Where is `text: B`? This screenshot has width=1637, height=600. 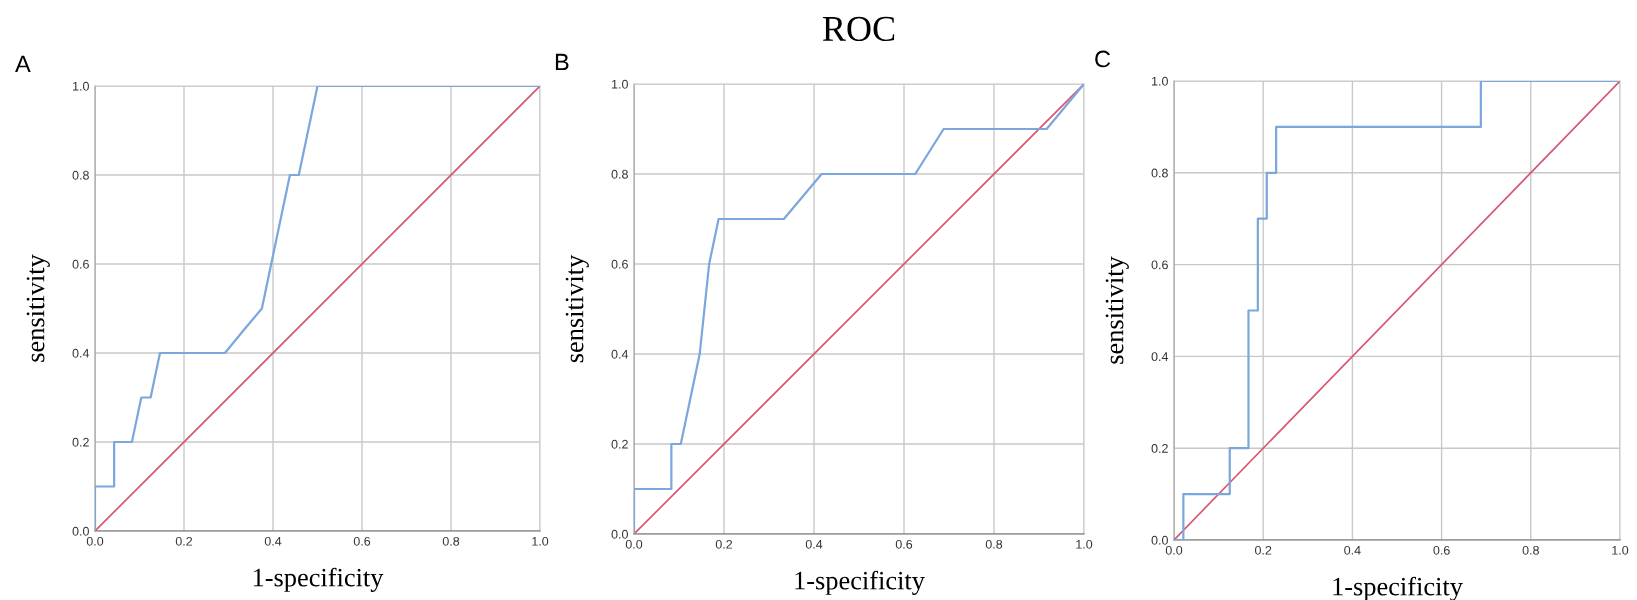
text: B is located at coordinates (562, 62).